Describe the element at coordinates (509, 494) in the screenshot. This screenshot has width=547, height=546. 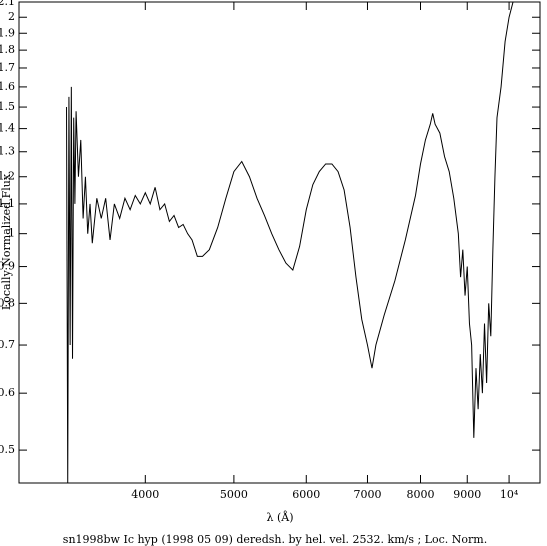
I see `x-tick-label: 10⁴` at that location.